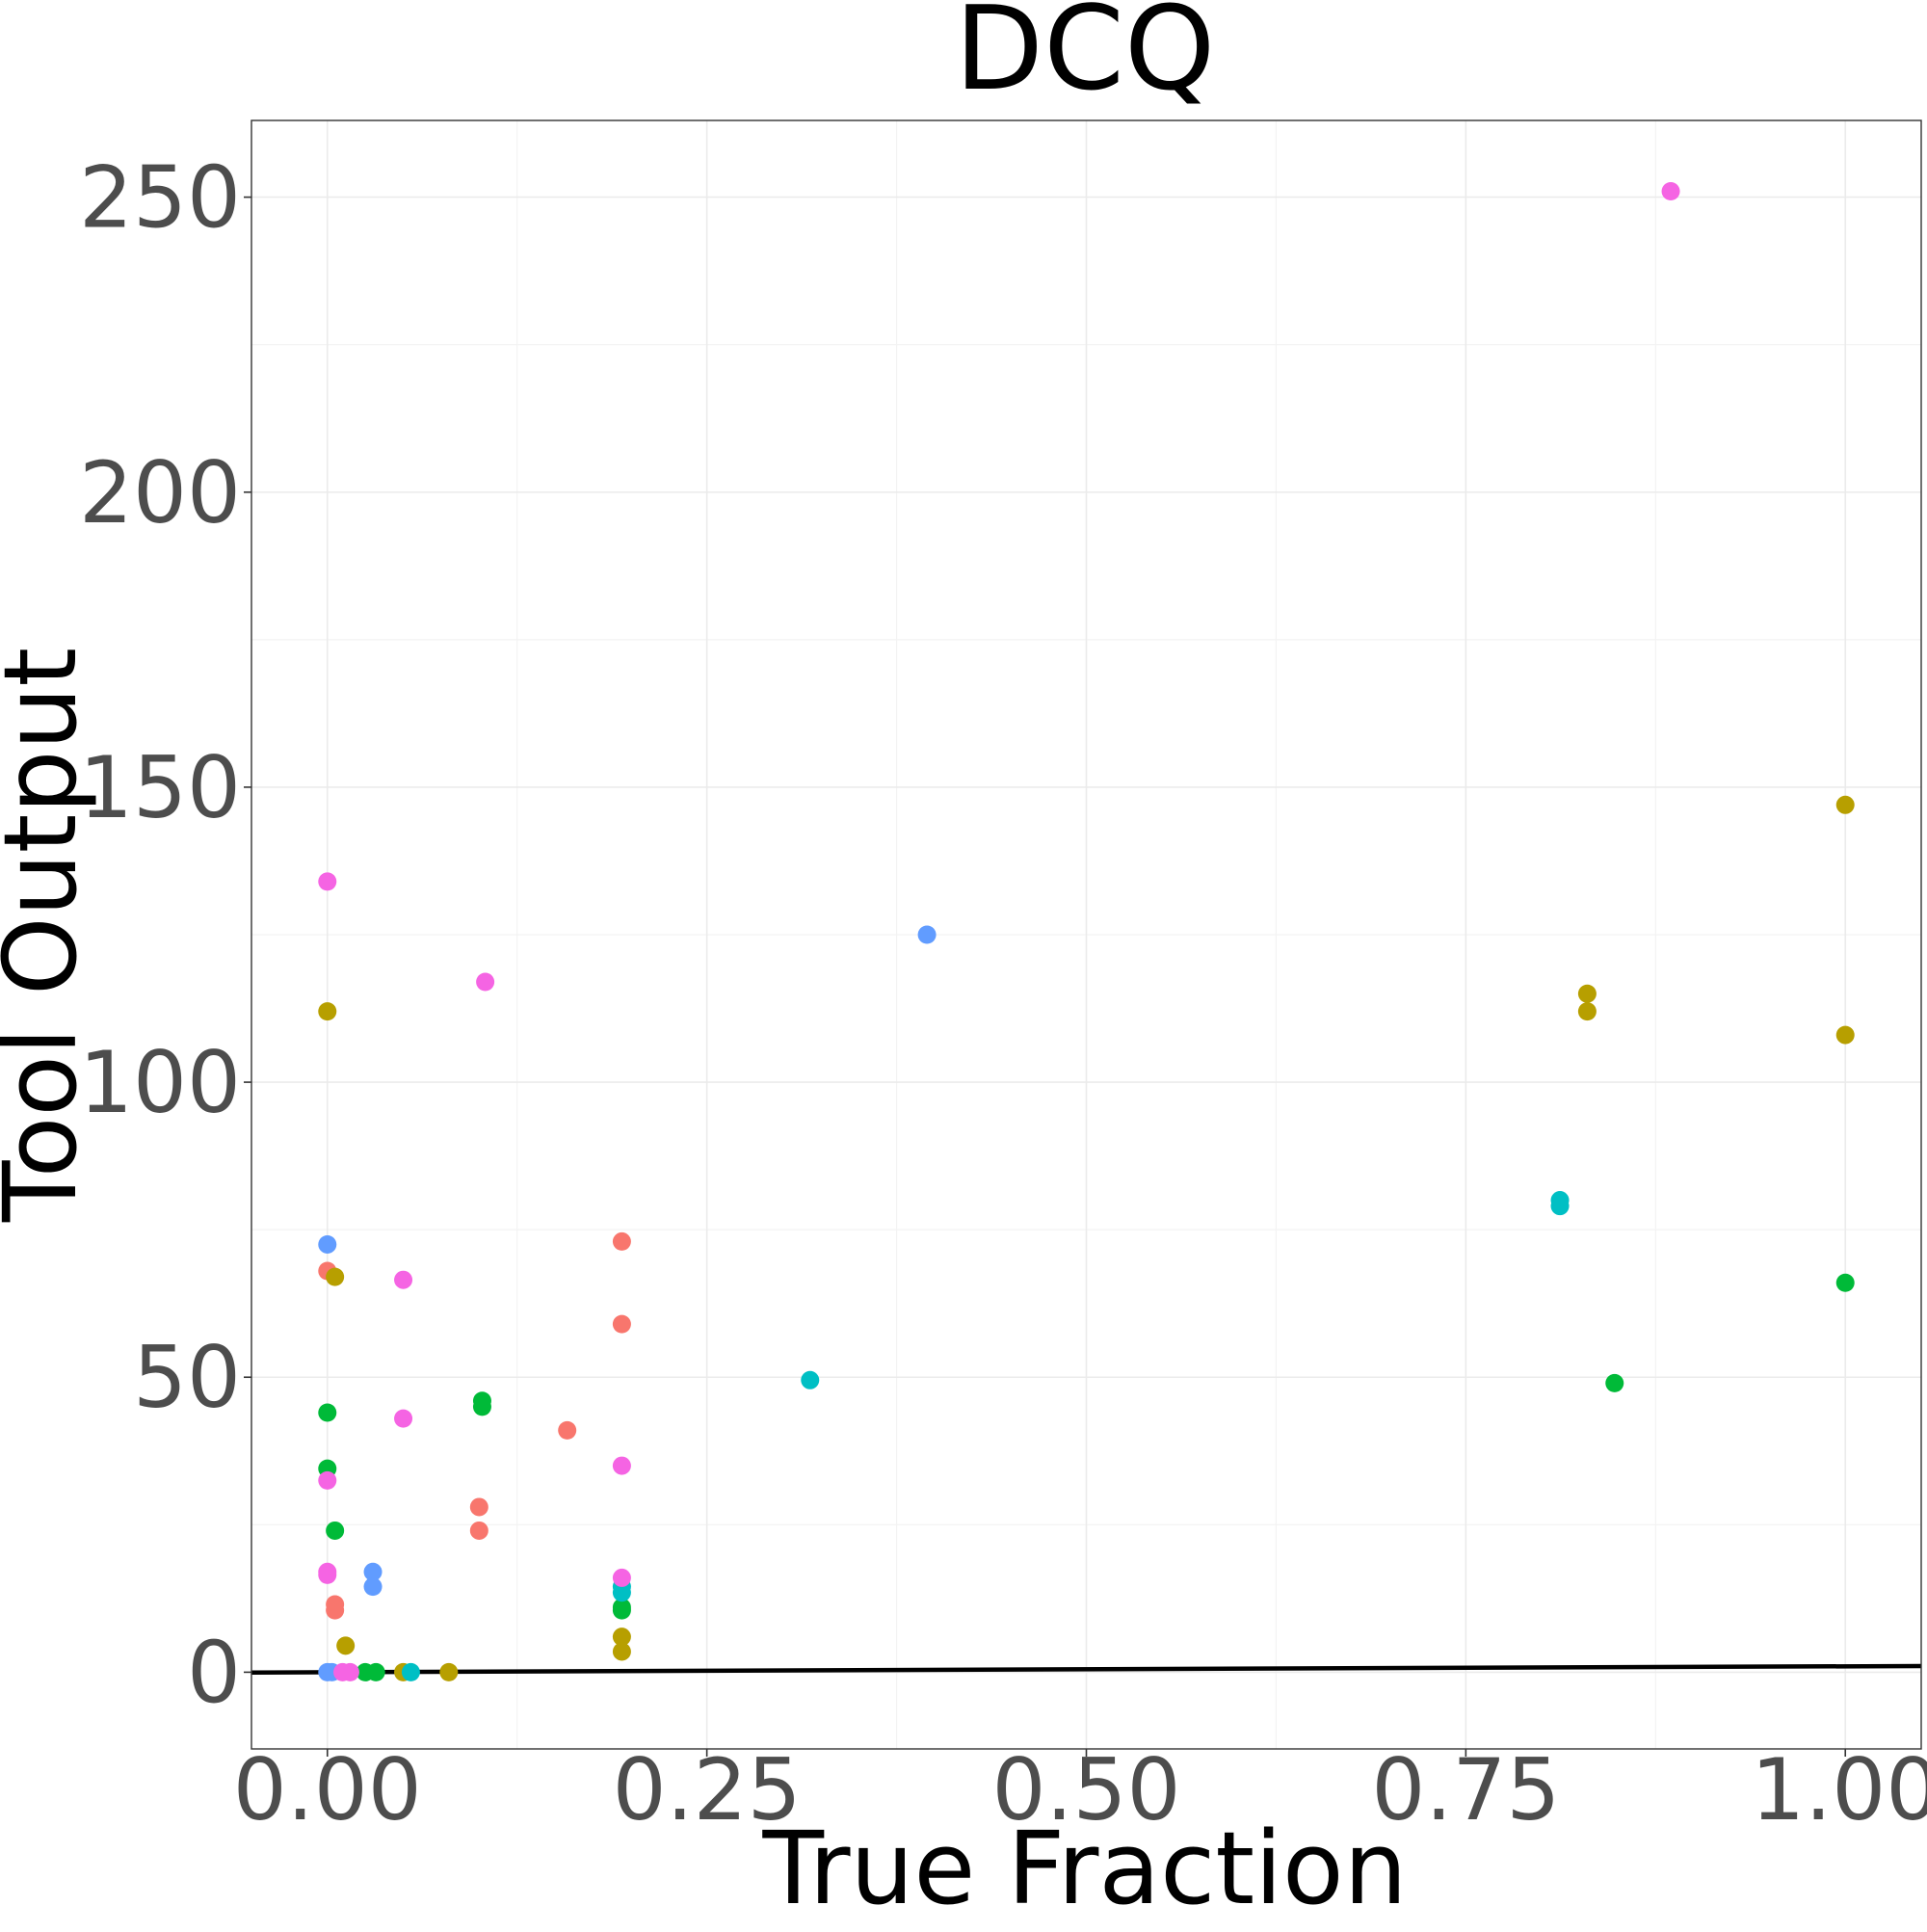 This screenshot has height=1932, width=1927. What do you see at coordinates (160, 787) in the screenshot?
I see `y-tick-label: 150` at bounding box center [160, 787].